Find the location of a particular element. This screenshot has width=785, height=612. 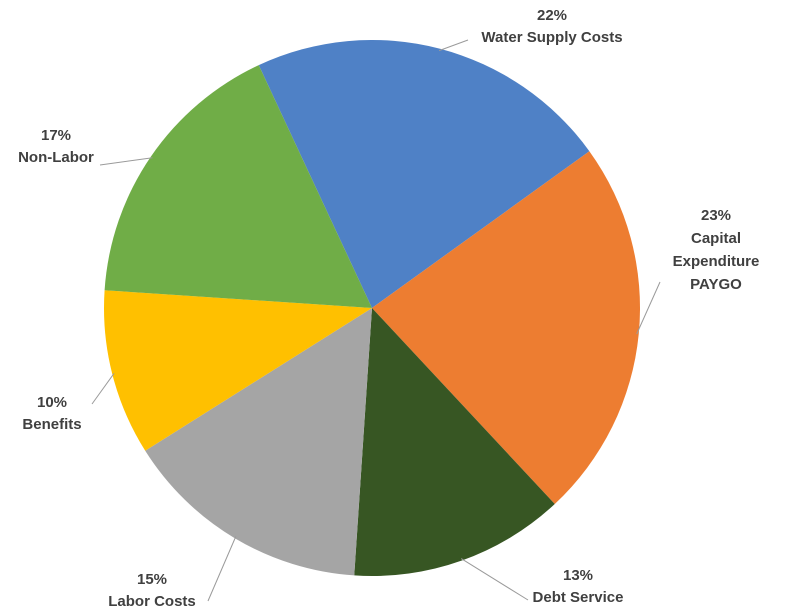

slice-percent-label: 17% is located at coordinates (56, 135).